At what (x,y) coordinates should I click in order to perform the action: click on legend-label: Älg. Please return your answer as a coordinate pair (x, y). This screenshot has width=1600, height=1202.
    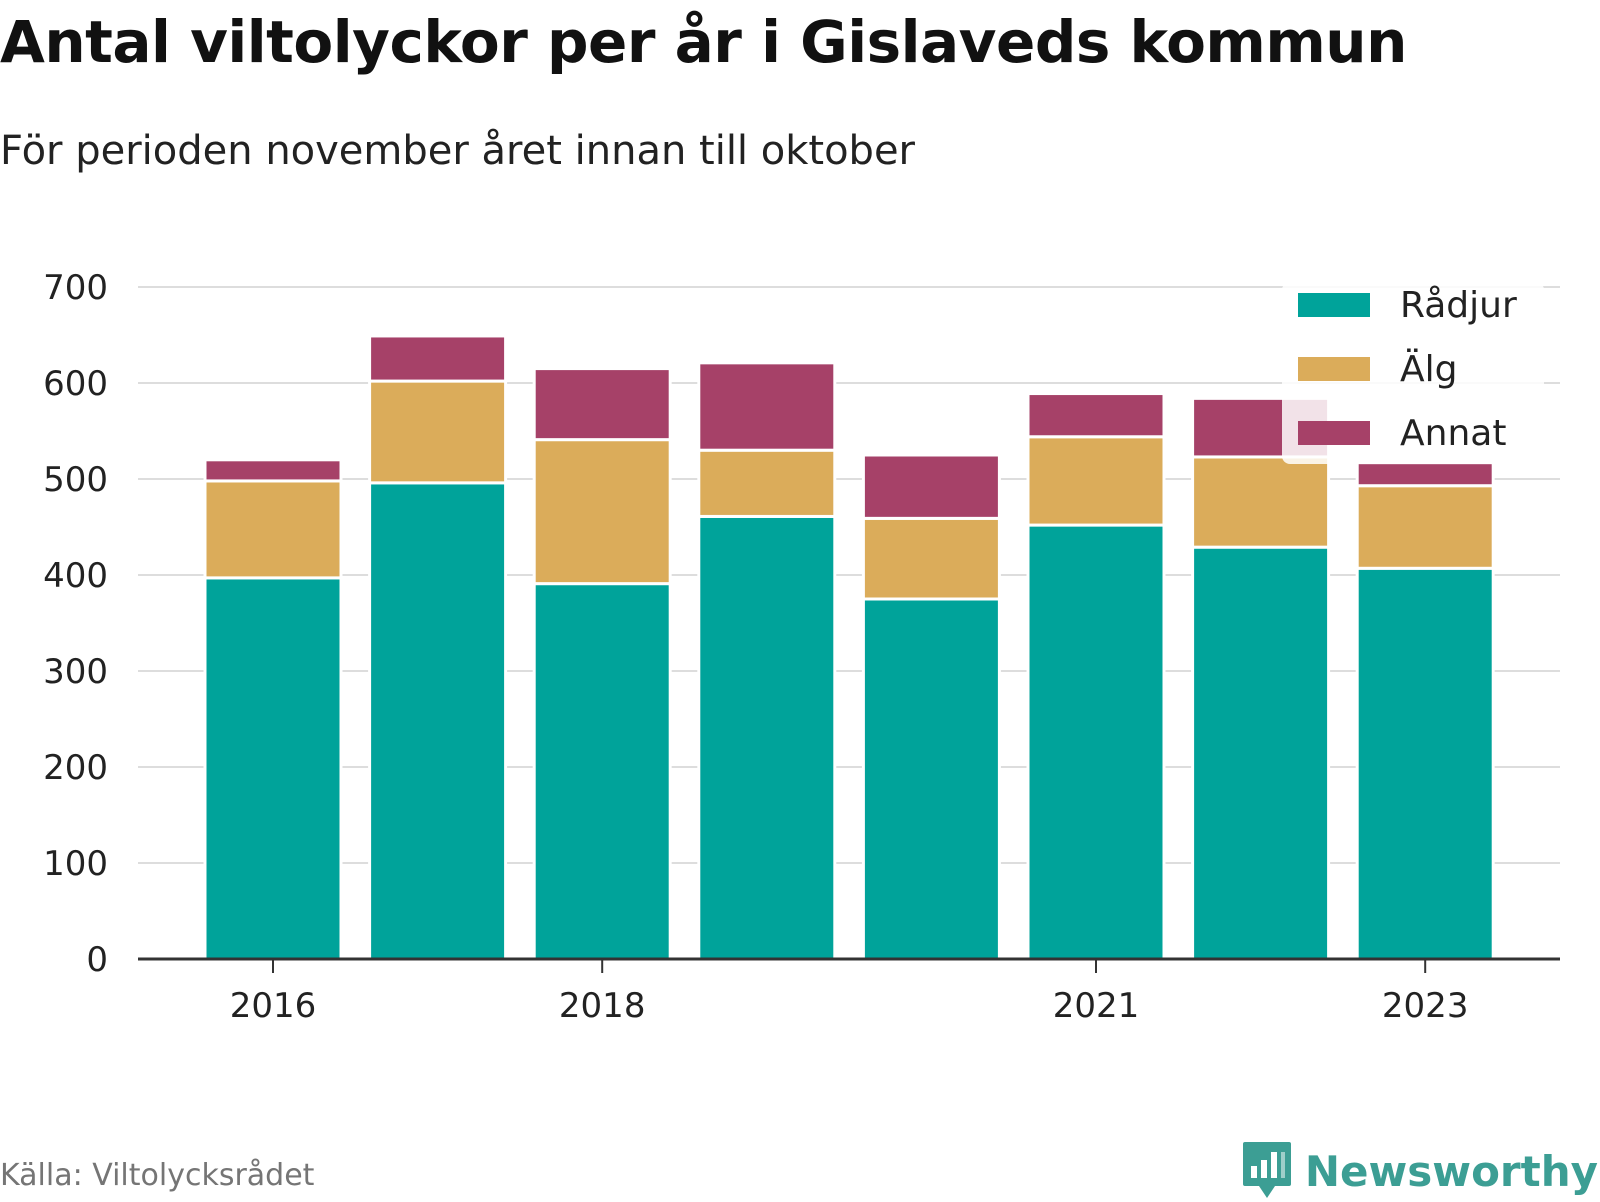
    Looking at the image, I should click on (1428, 369).